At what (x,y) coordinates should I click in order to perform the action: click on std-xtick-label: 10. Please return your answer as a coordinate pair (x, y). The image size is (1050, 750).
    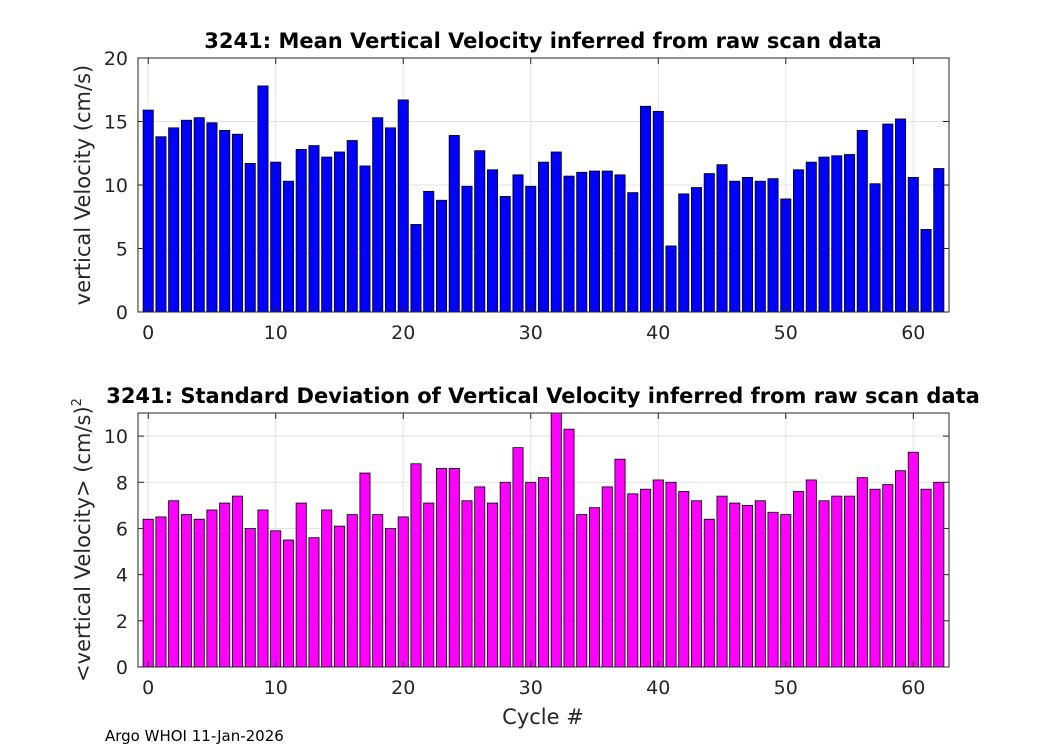
    Looking at the image, I should click on (276, 688).